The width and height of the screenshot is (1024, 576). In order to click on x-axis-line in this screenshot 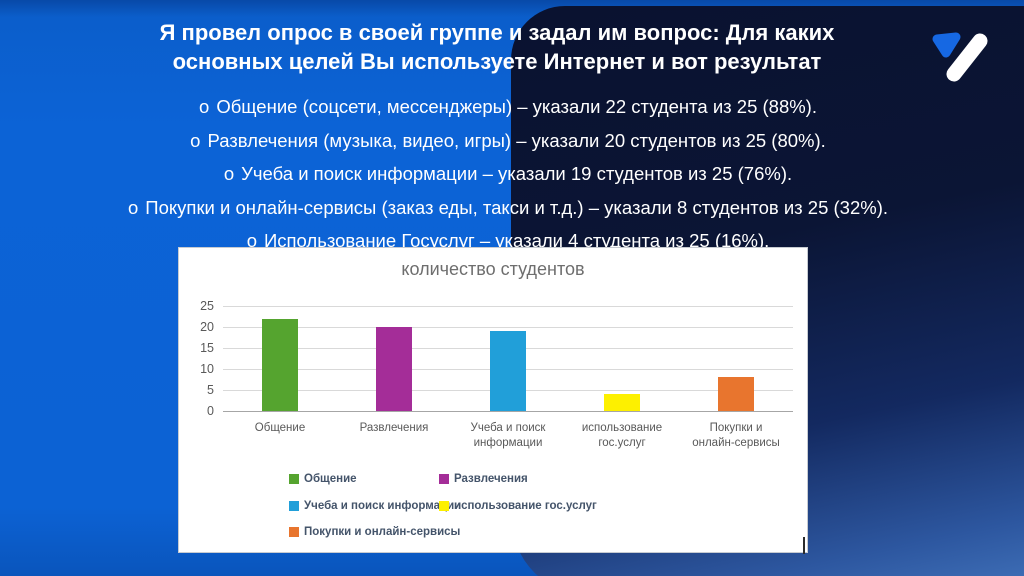, I will do `click(508, 411)`.